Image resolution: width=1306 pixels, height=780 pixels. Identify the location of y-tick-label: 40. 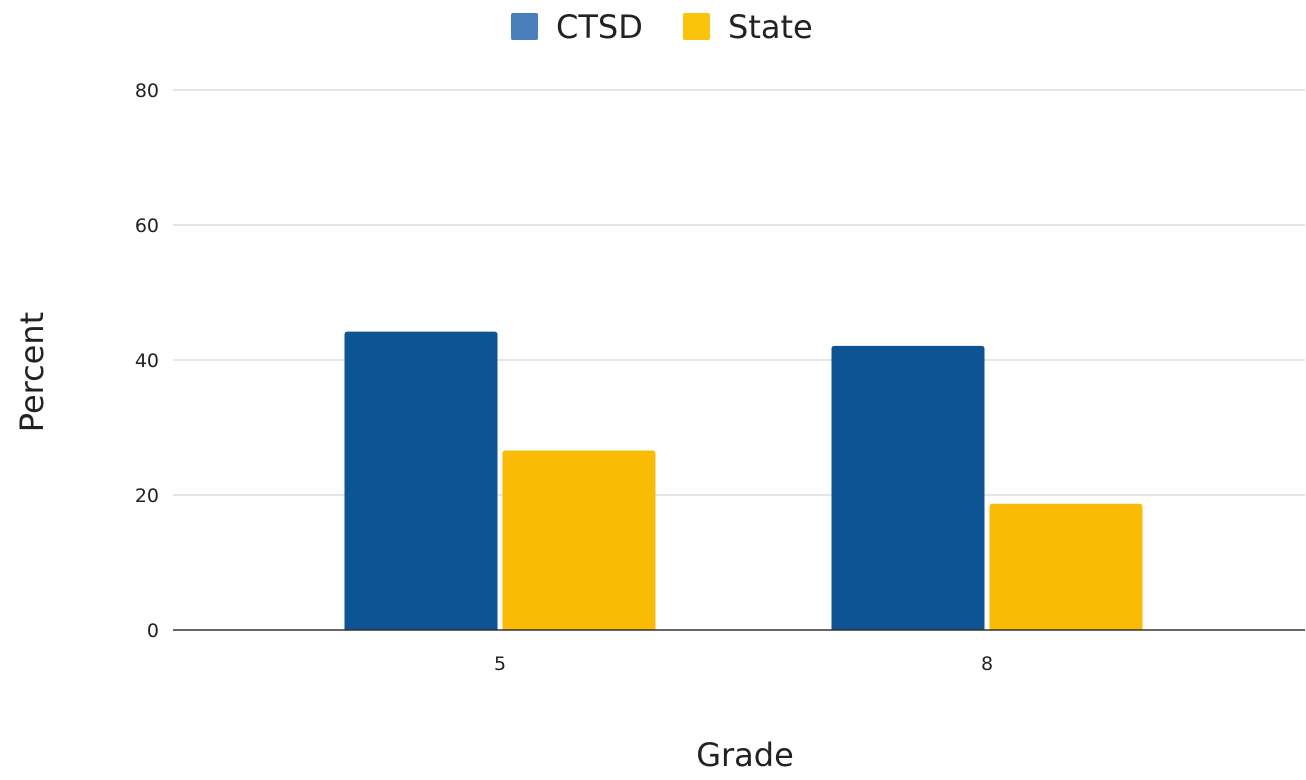
(147, 361).